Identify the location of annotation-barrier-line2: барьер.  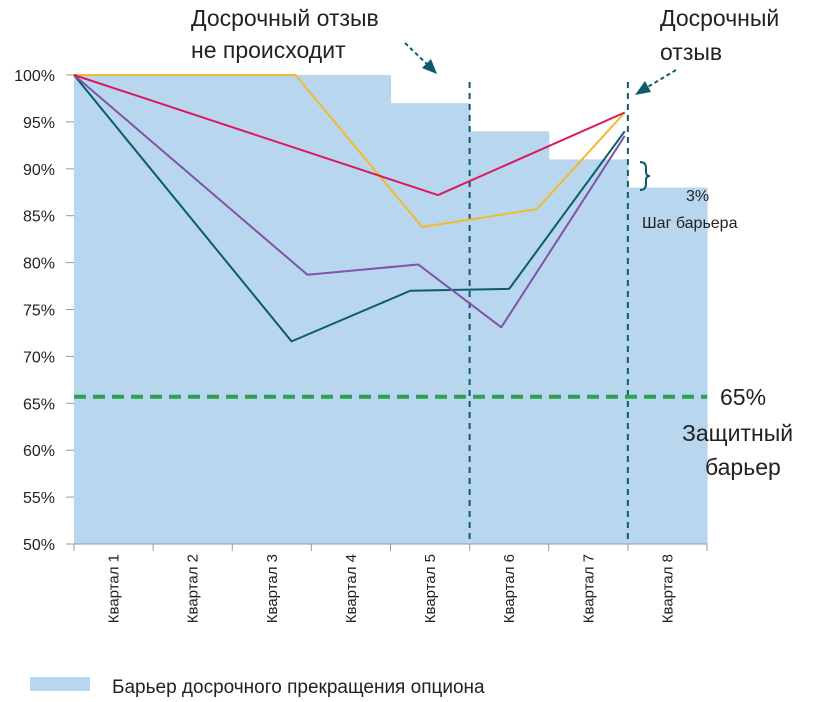
(743, 467).